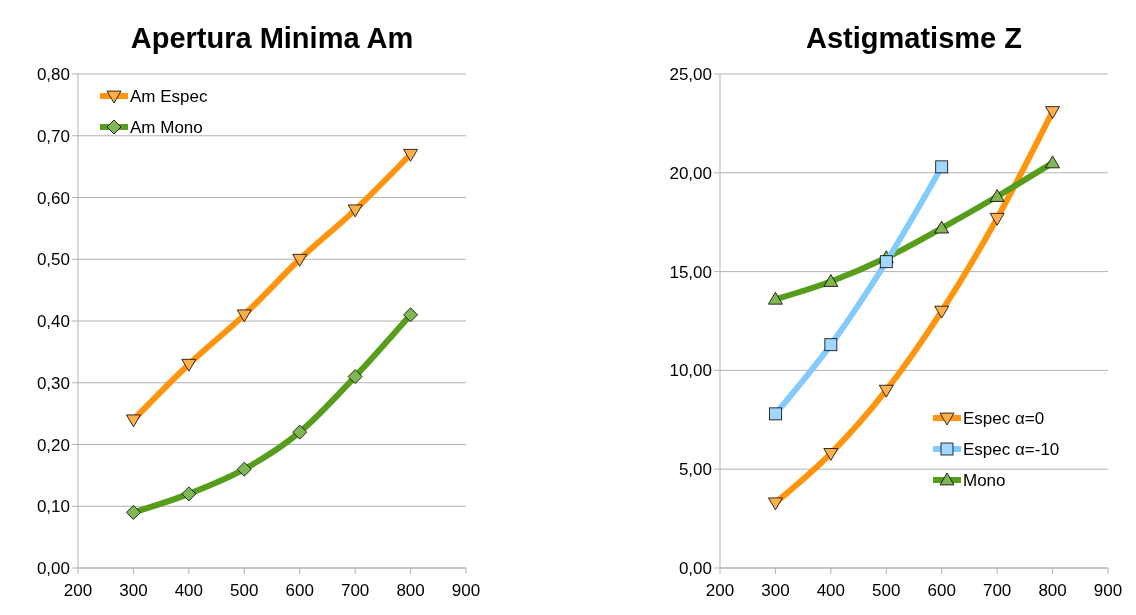 This screenshot has height=615, width=1136. Describe the element at coordinates (695, 470) in the screenshot. I see `y-tick-label: 5,00` at that location.